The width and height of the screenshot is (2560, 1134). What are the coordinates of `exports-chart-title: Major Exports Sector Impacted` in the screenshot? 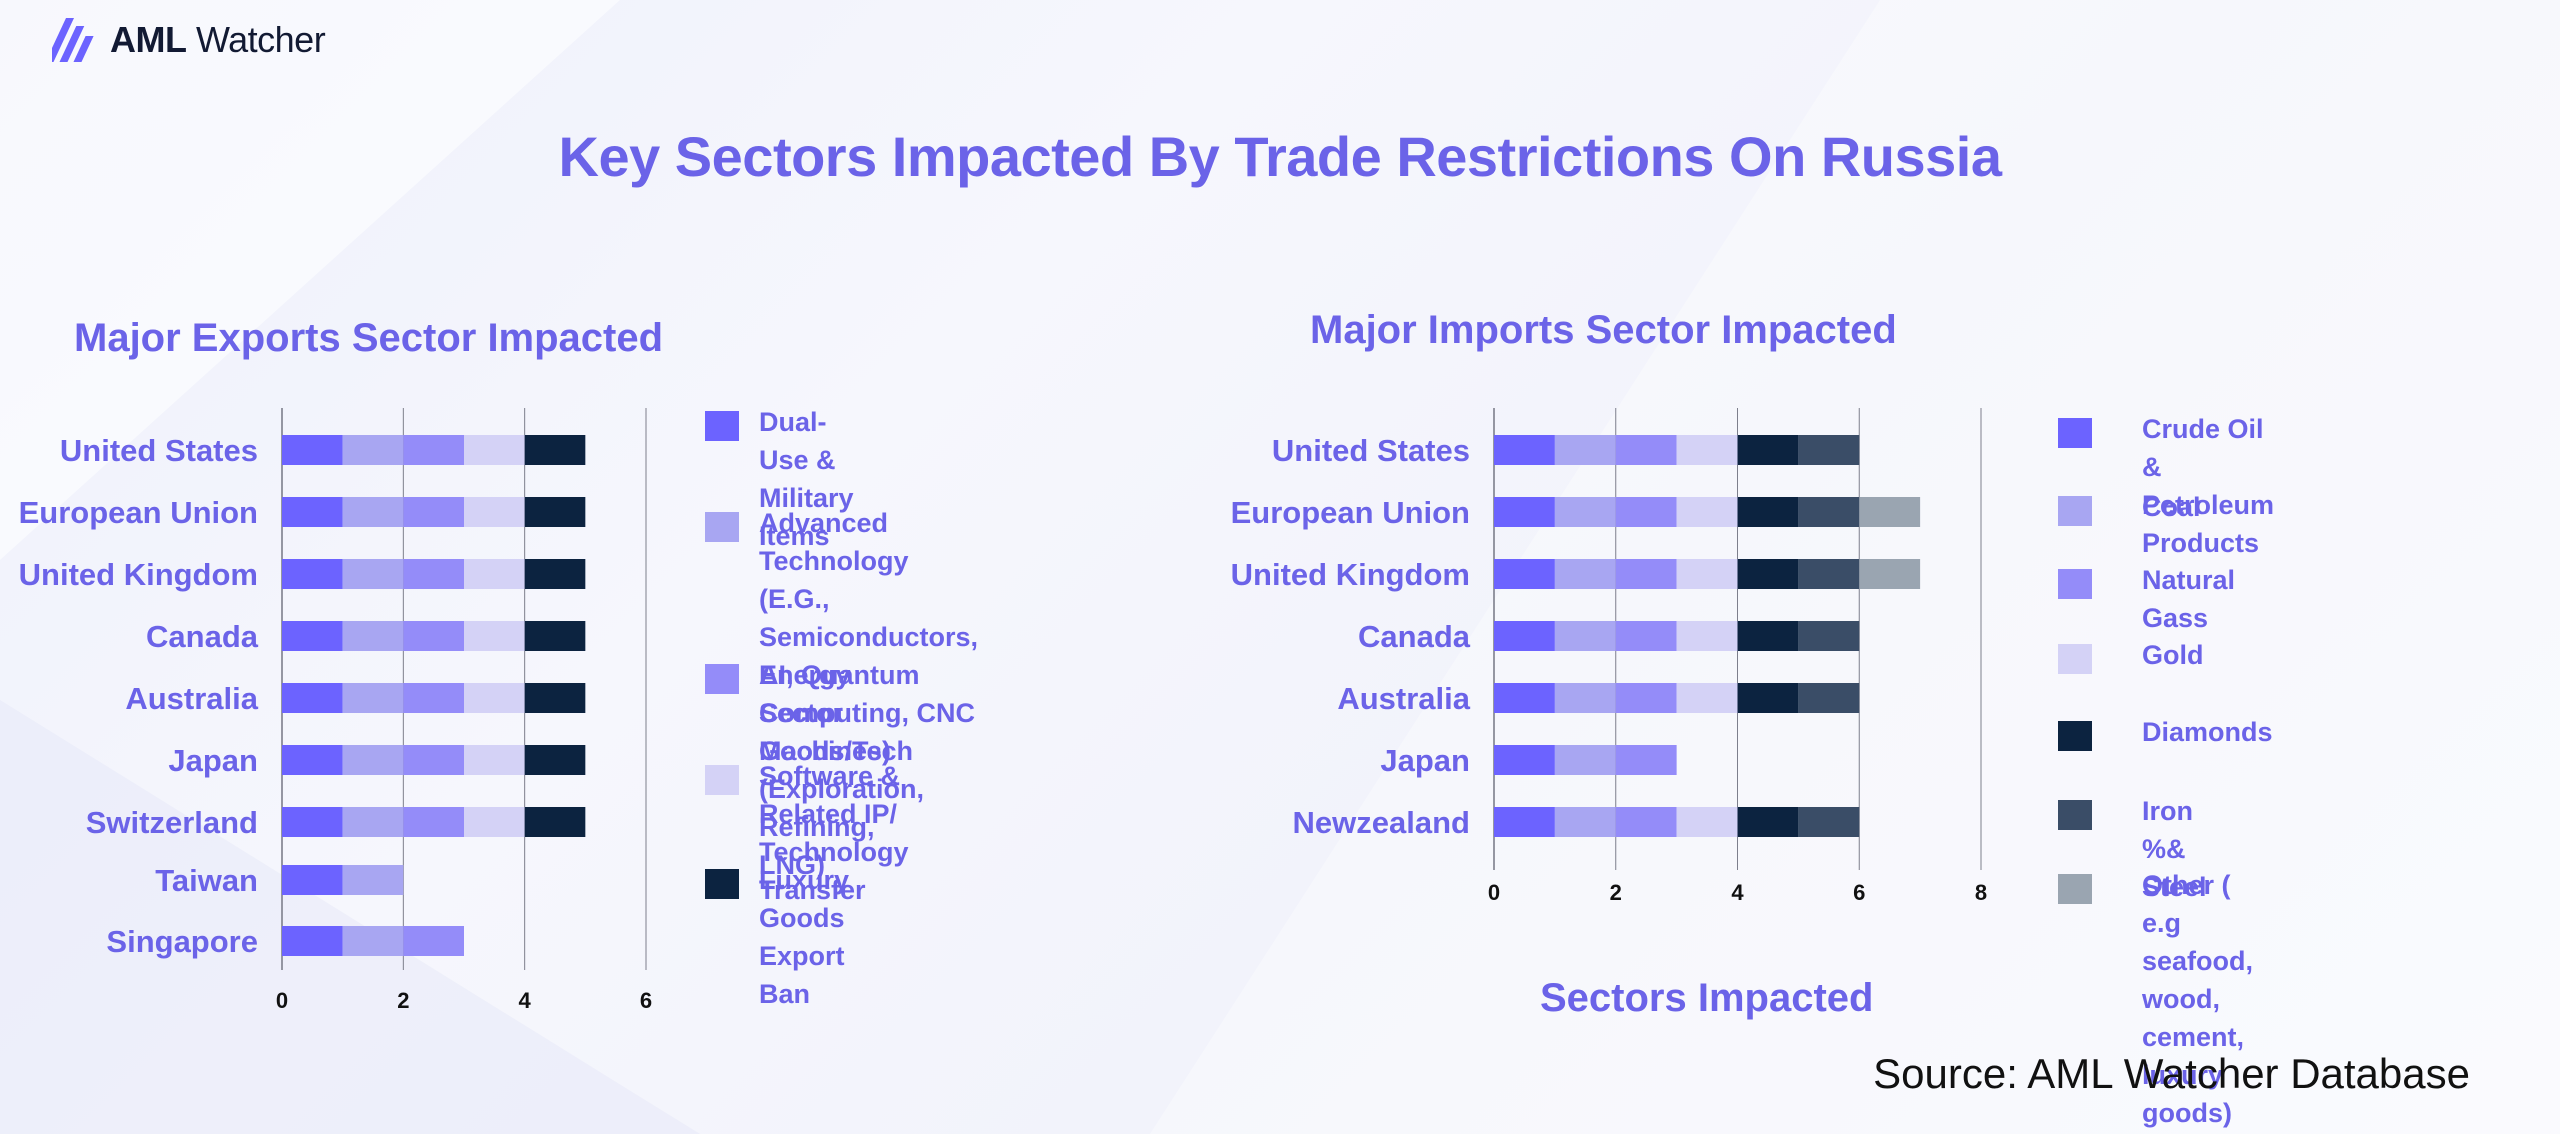 It's located at (369, 338).